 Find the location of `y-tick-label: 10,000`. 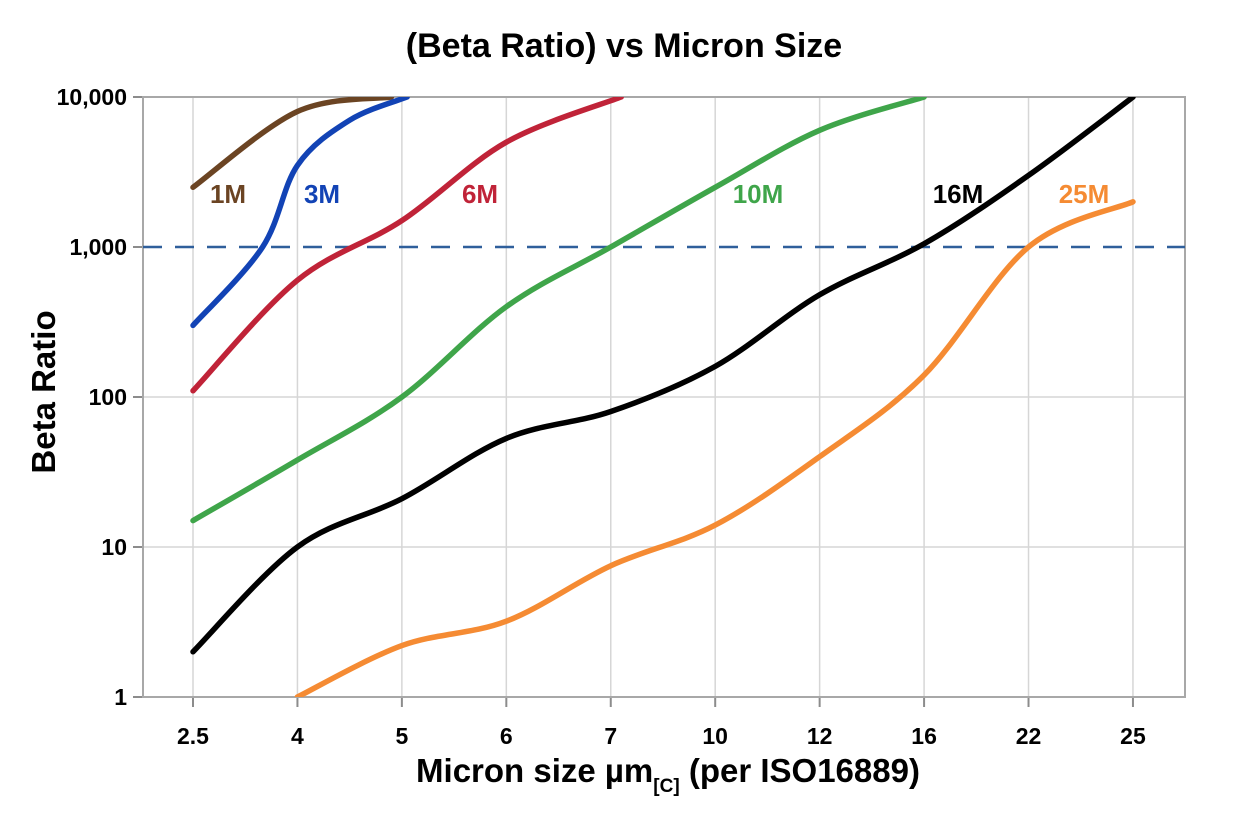

y-tick-label: 10,000 is located at coordinates (92, 97).